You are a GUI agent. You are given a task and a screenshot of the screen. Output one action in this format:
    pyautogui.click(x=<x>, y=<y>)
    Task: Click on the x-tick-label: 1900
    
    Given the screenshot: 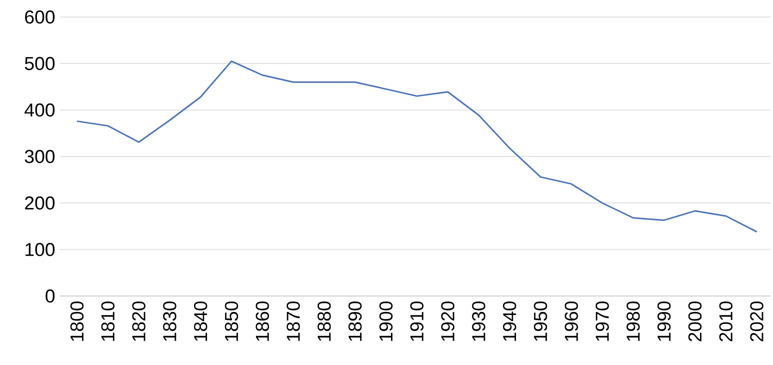 What is the action you would take?
    pyautogui.click(x=386, y=321)
    